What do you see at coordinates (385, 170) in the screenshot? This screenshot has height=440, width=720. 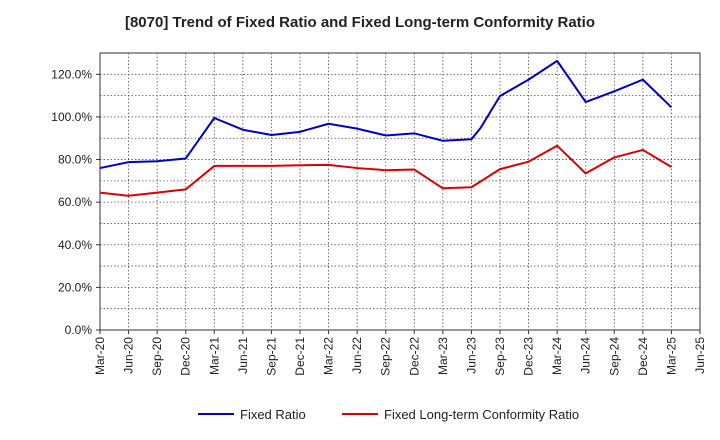 I see `series-line-fixed-long-term-conformity-ratio` at bounding box center [385, 170].